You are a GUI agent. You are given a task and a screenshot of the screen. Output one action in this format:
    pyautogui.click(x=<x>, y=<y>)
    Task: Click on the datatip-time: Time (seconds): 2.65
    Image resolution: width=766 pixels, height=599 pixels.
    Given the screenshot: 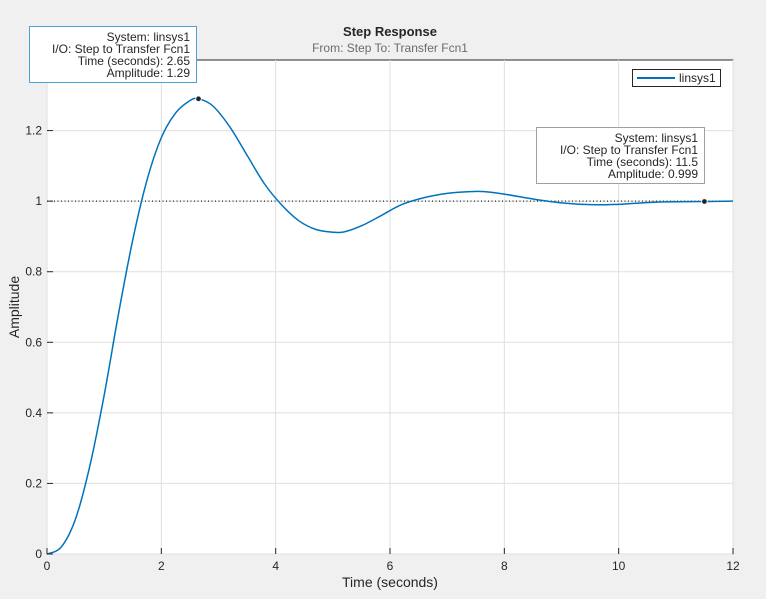 What is the action you would take?
    pyautogui.click(x=133, y=61)
    